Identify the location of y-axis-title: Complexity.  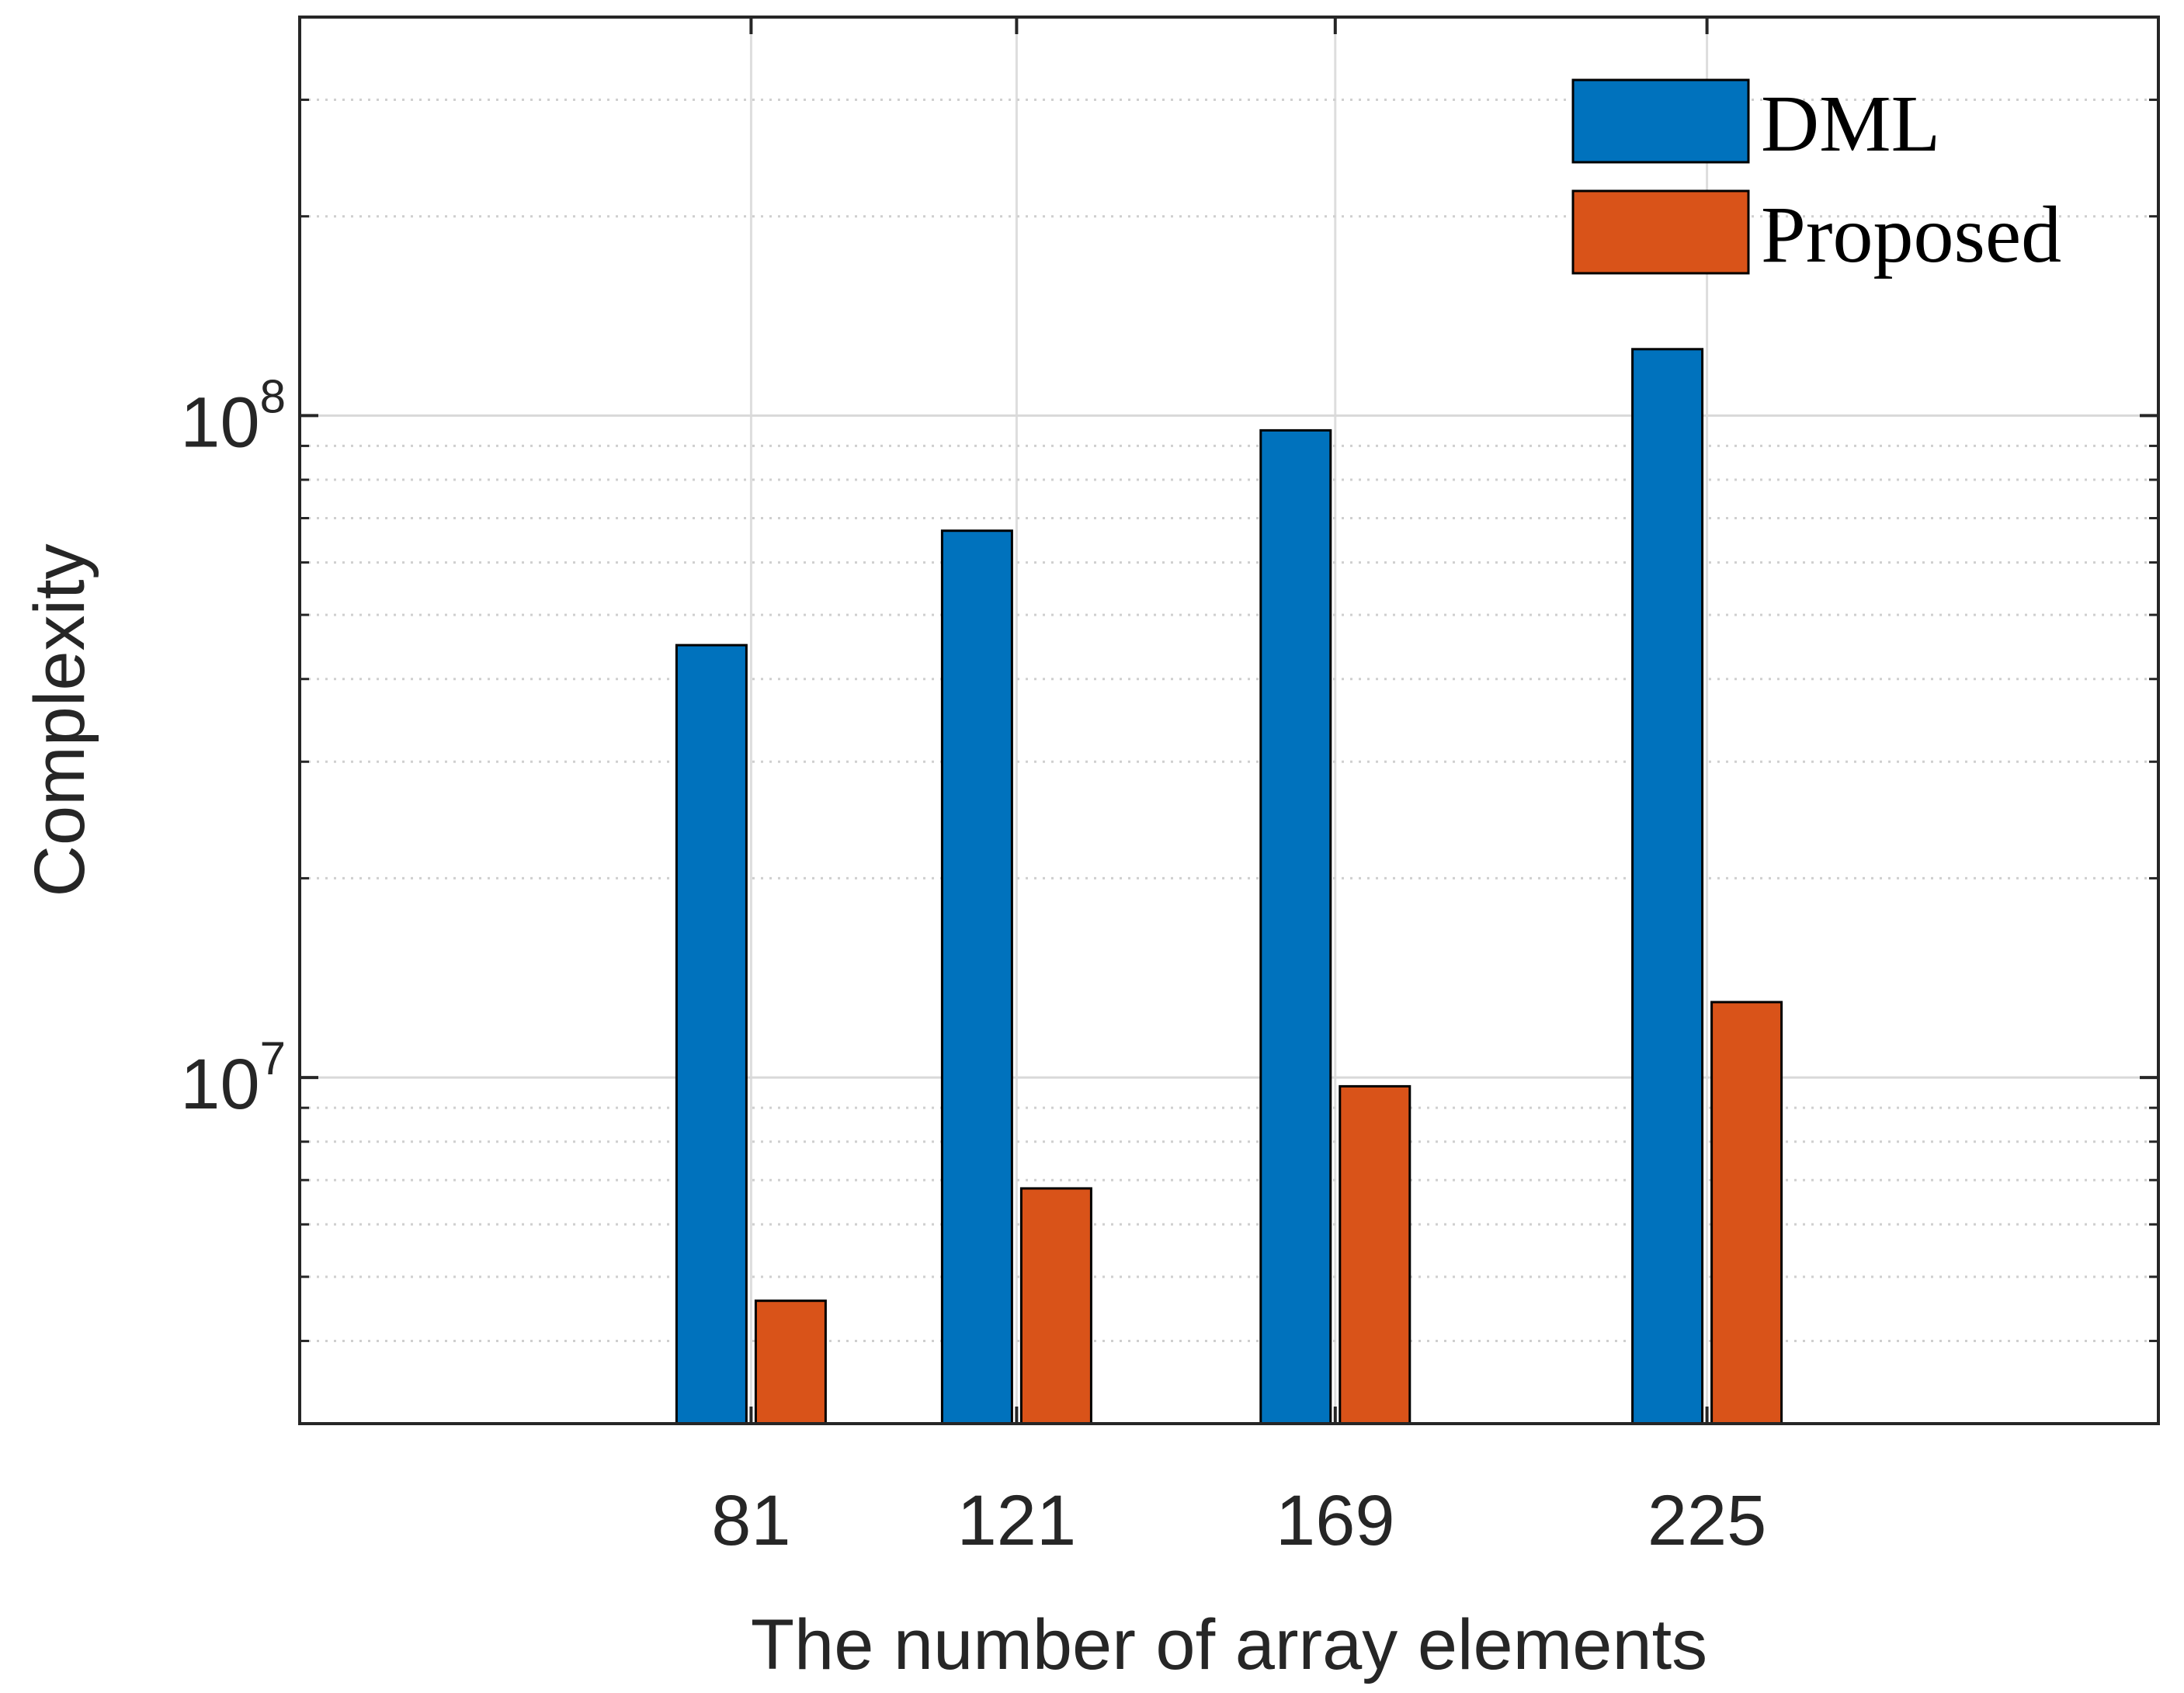
(59, 720).